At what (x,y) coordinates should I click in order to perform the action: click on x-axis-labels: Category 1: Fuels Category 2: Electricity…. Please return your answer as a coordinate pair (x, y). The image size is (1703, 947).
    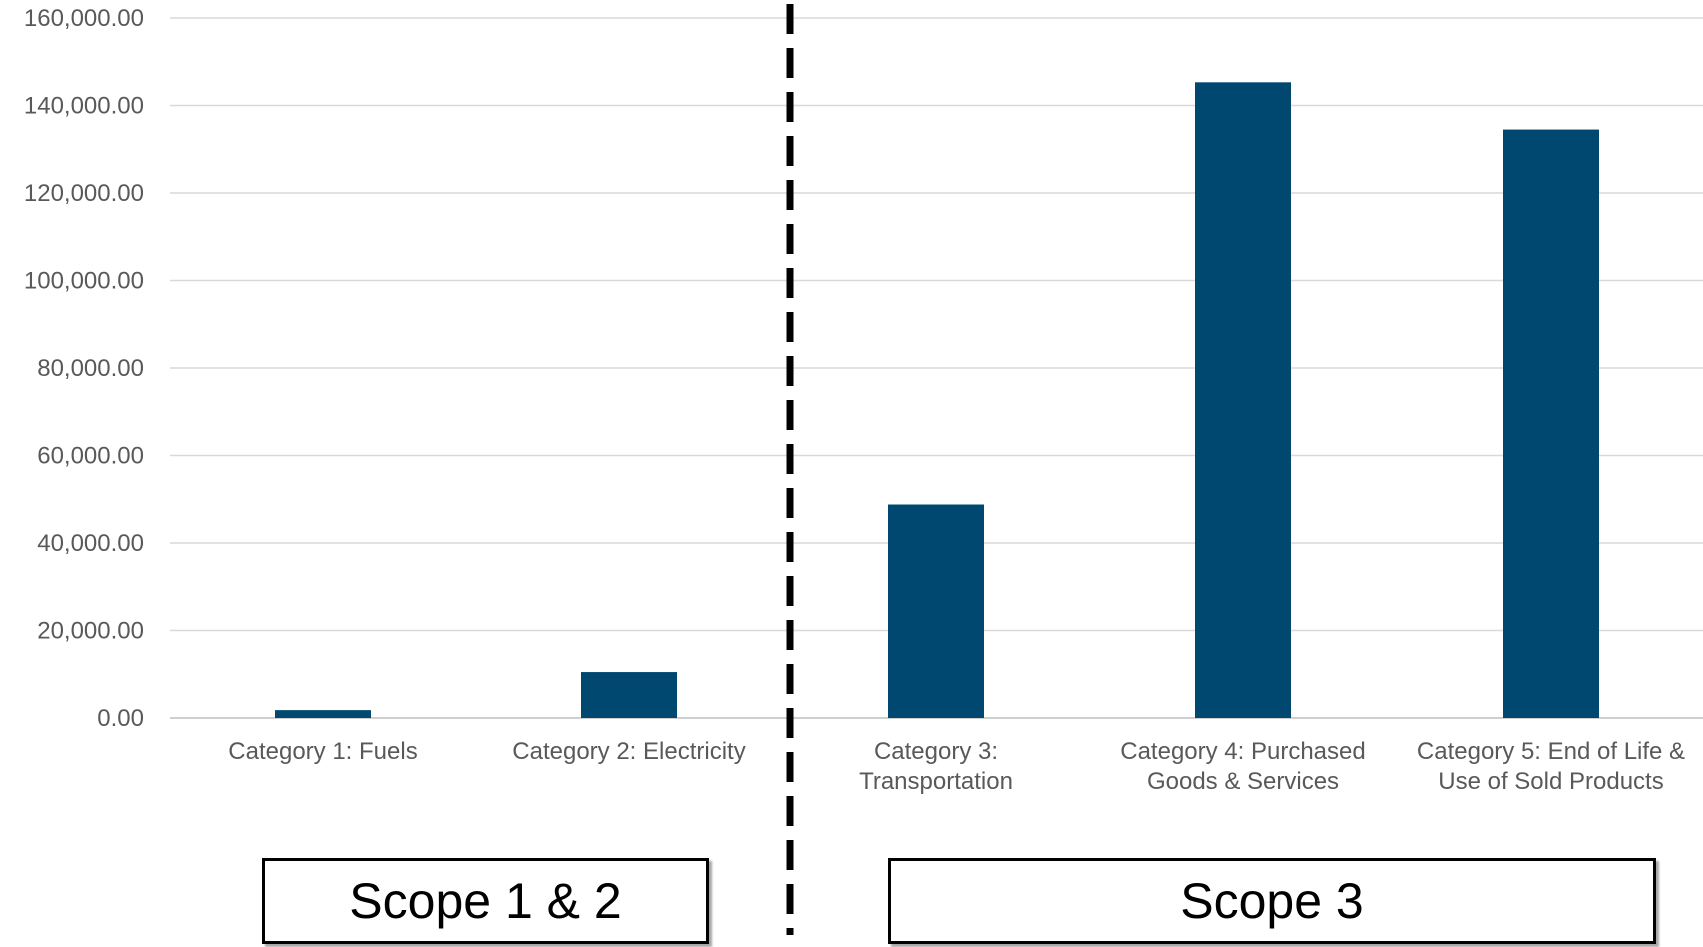
    Looking at the image, I should click on (956, 766).